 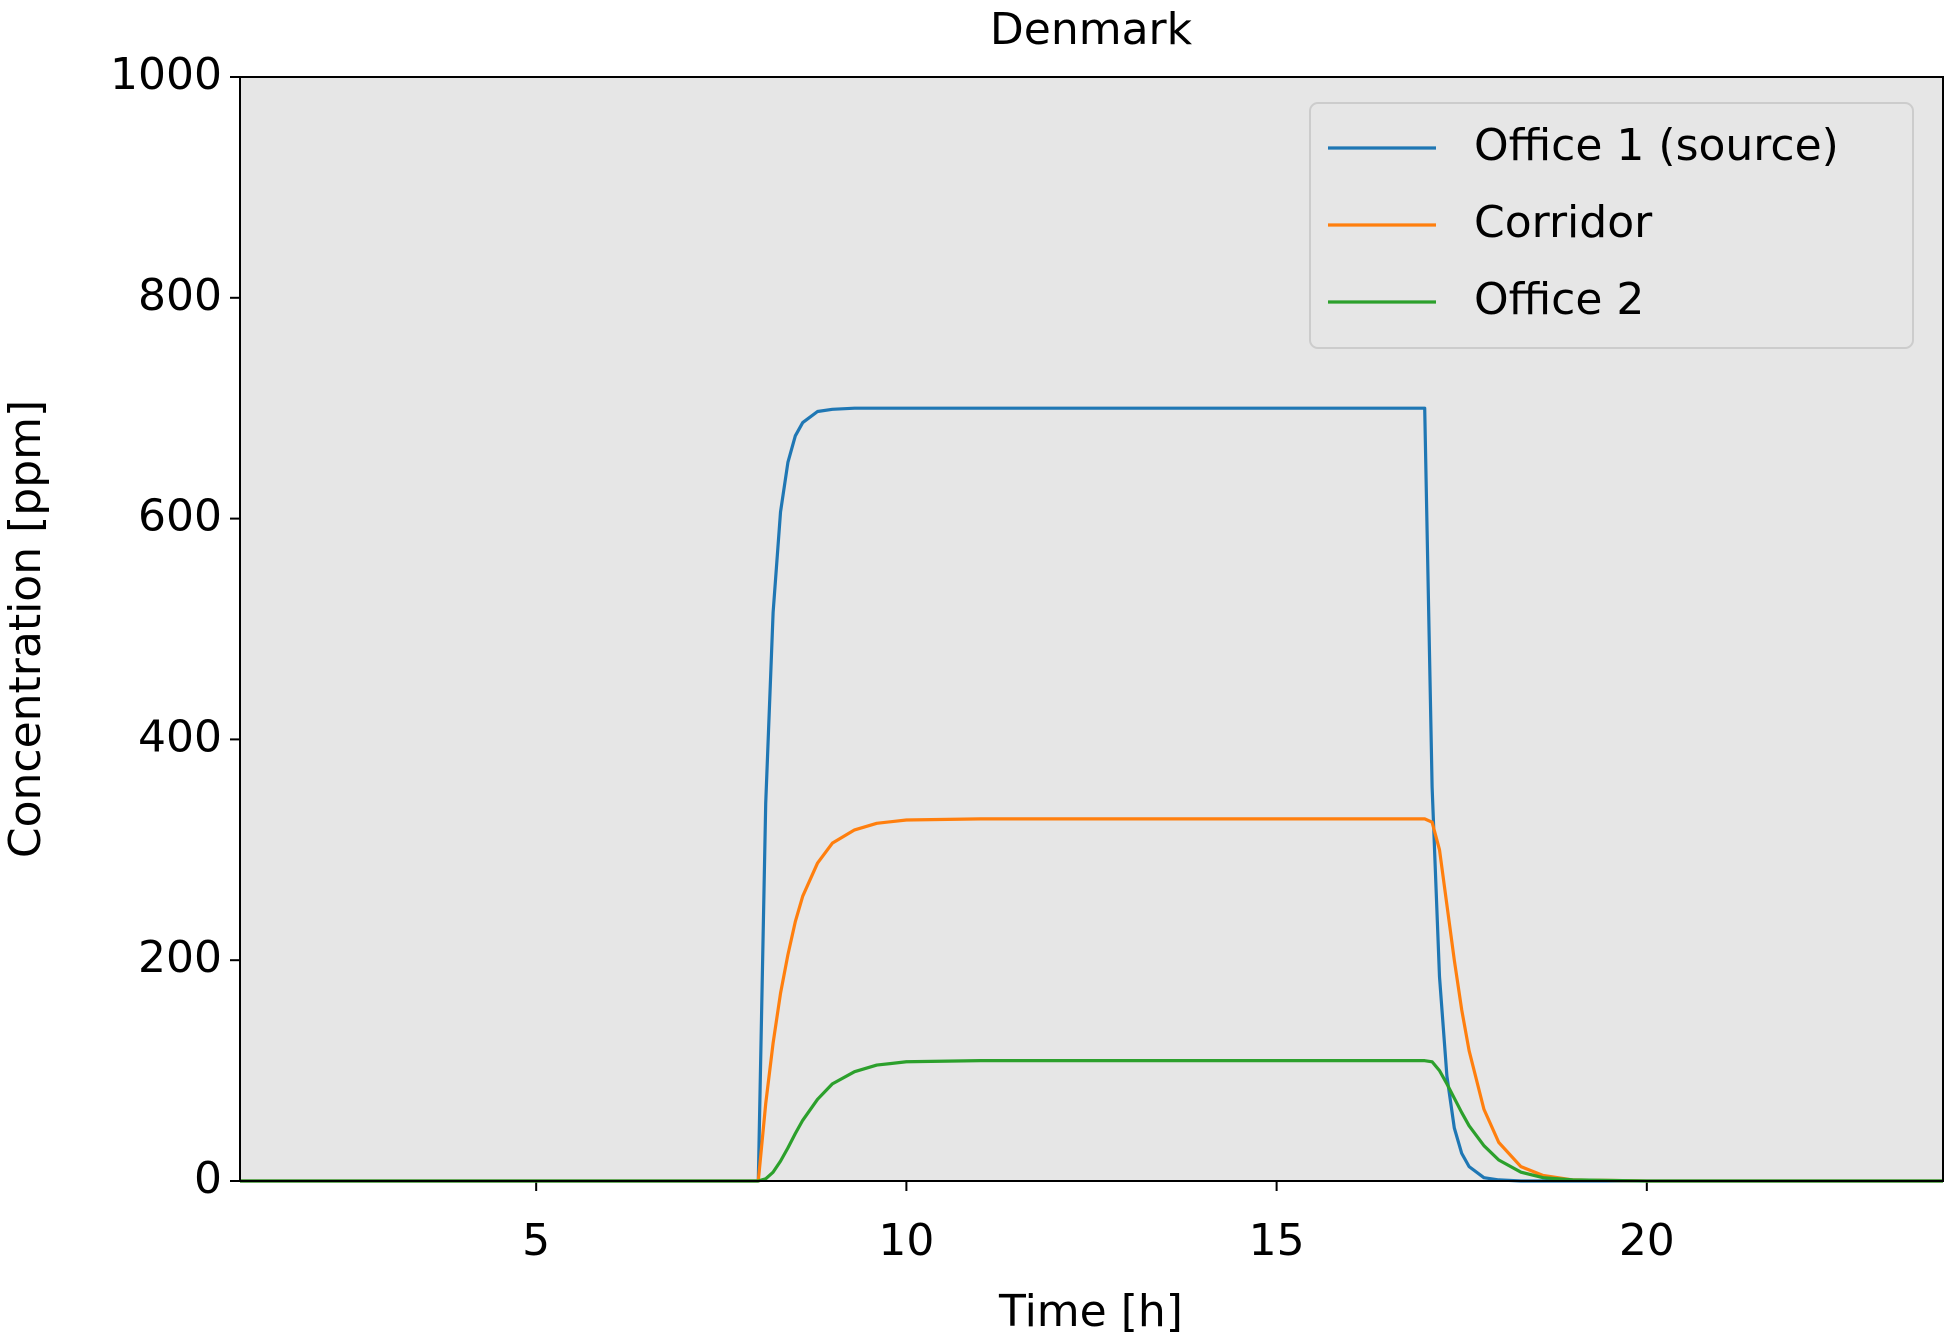 I want to click on y-tick-label: 800, so click(x=180, y=295).